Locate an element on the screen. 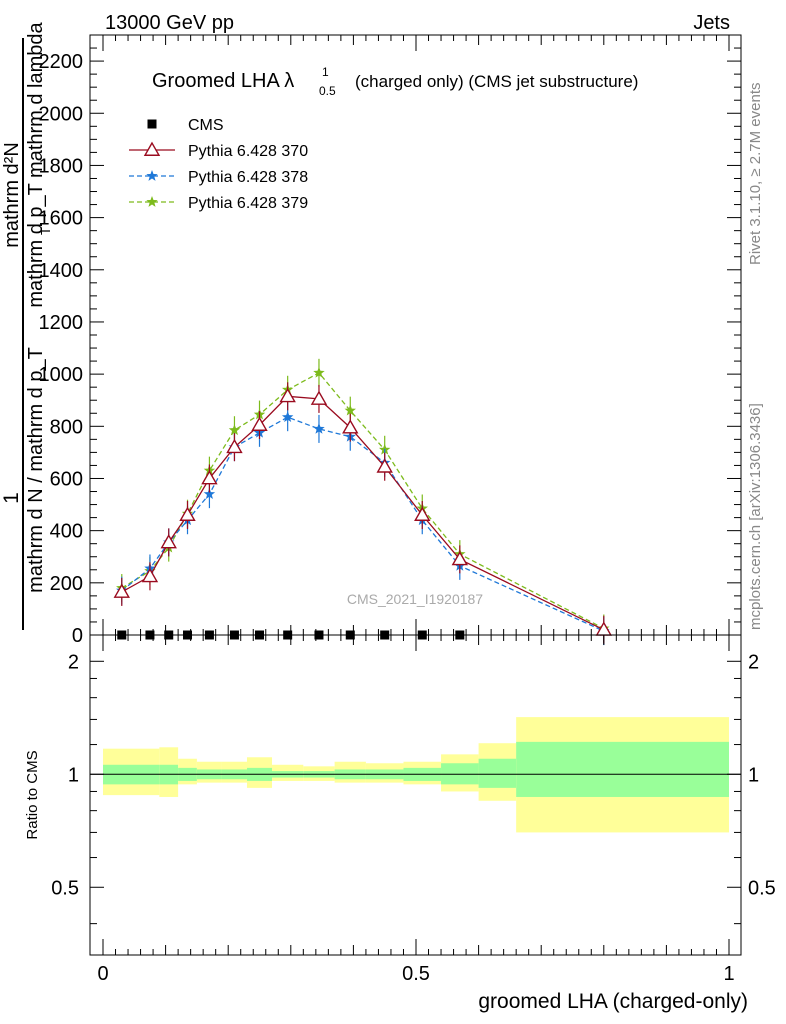  legend-item: Pythia 6.428 370 is located at coordinates (218, 150).